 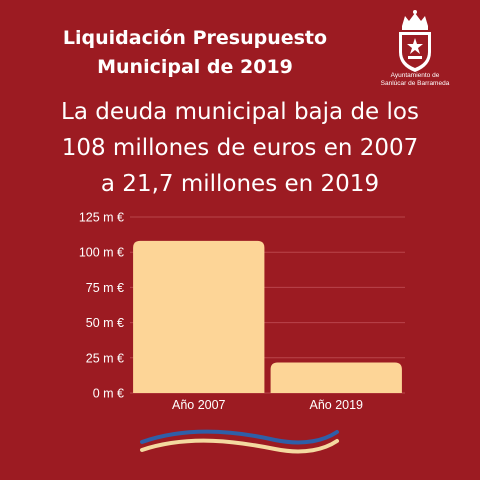 I want to click on shield-icon, so click(x=415, y=52).